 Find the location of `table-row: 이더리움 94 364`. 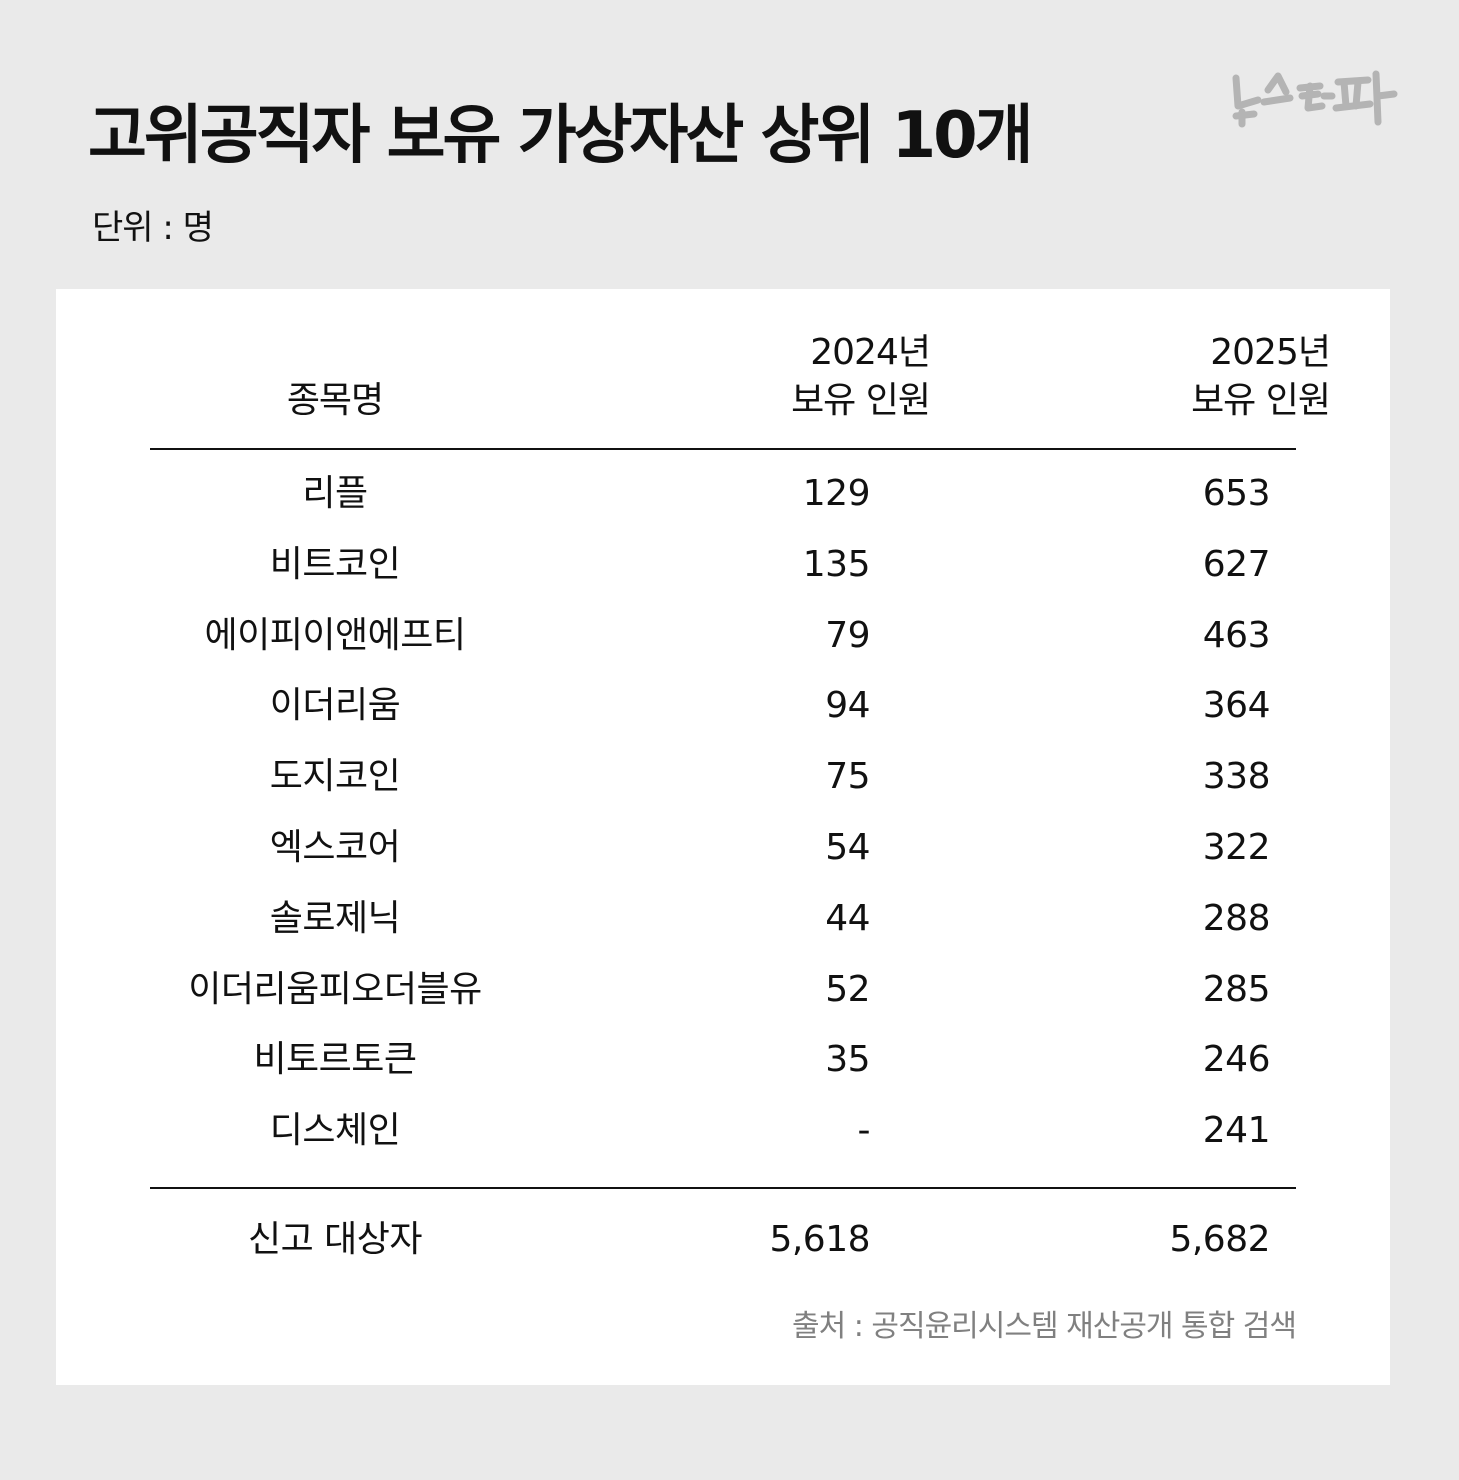

table-row: 이더리움 94 364 is located at coordinates (723, 708).